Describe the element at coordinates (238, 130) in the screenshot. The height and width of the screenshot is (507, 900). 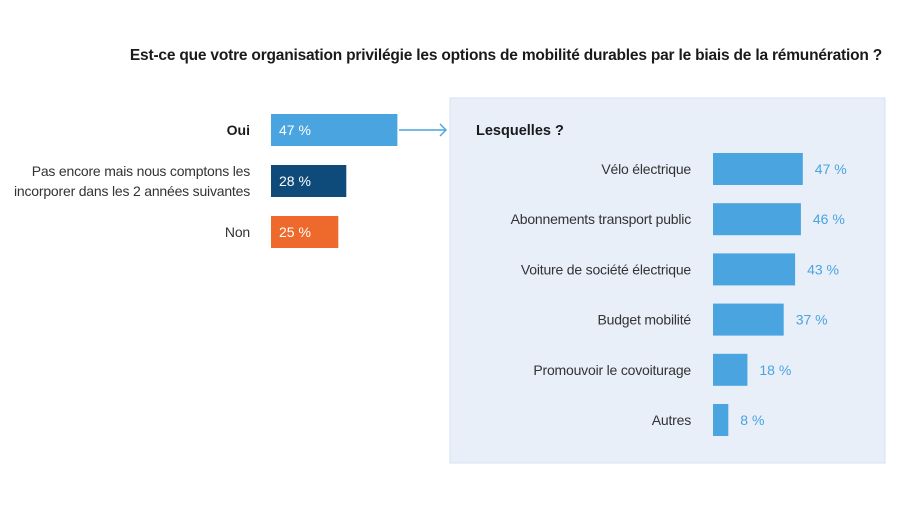
I see `category-label: Oui` at that location.